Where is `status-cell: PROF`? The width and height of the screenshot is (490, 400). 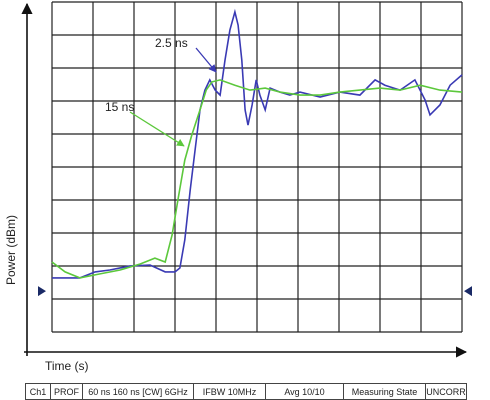 status-cell: PROF is located at coordinates (67, 391).